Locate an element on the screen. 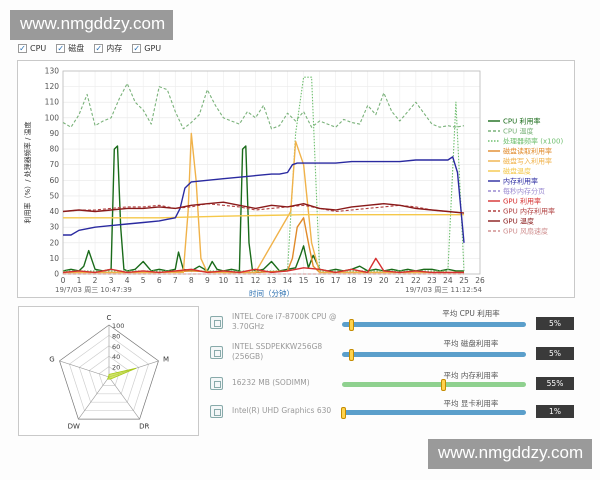 The height and width of the screenshot is (480, 600). meter-label: 平均 磁盘利用率 is located at coordinates (471, 343).